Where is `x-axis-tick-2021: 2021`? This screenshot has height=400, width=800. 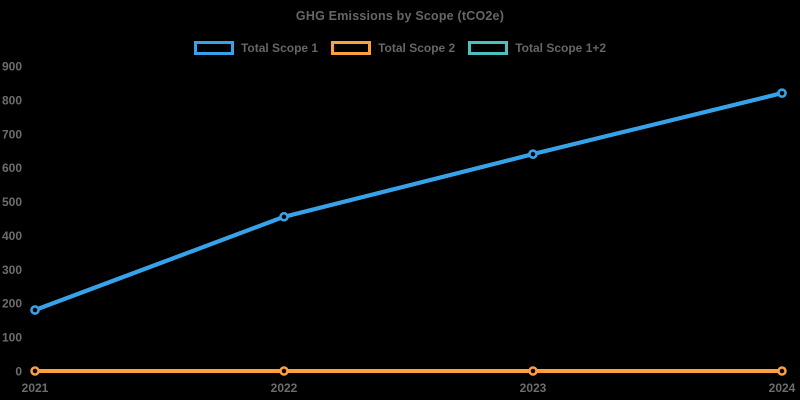 x-axis-tick-2021: 2021 is located at coordinates (35, 388).